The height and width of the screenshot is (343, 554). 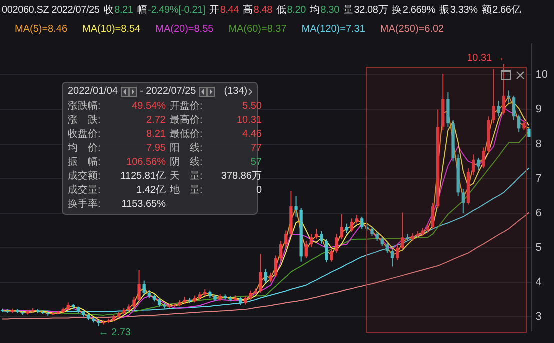 I want to click on annotation: - 2022/07/25, so click(x=168, y=91).